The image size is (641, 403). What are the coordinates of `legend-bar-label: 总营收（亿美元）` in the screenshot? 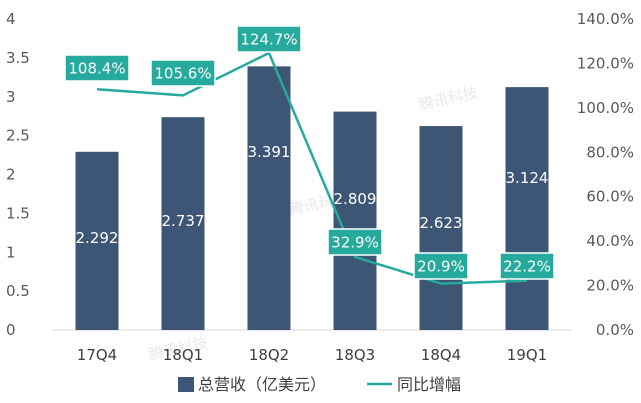 It's located at (262, 384).